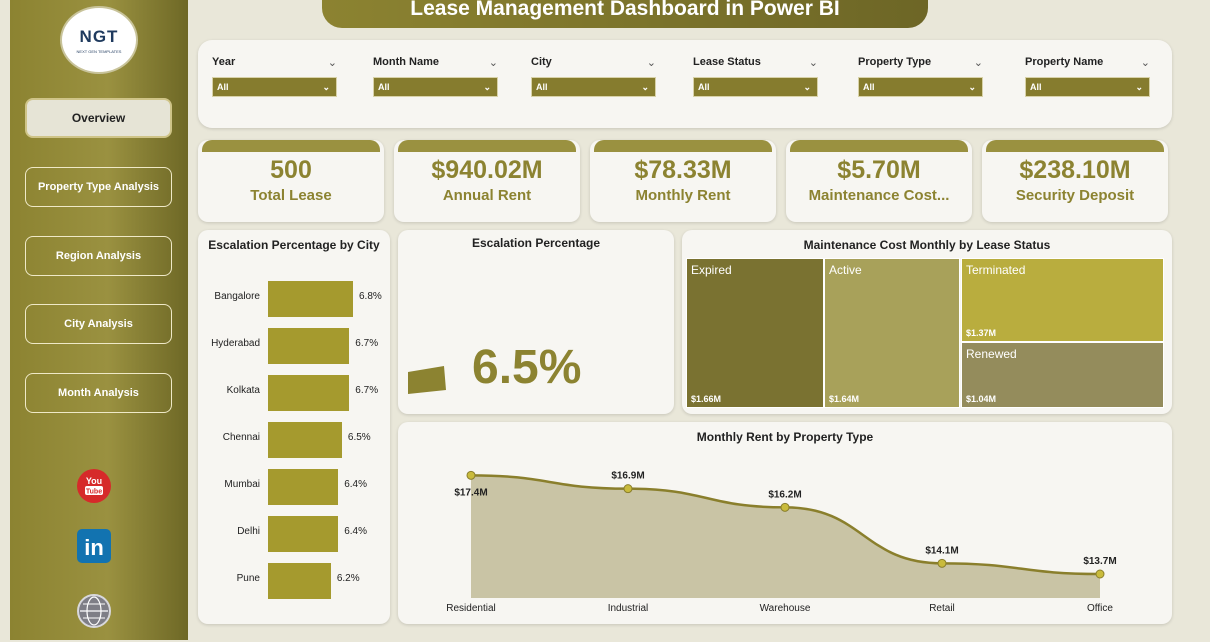  What do you see at coordinates (235, 343) in the screenshot?
I see `bar-category-label: Hyderabad` at bounding box center [235, 343].